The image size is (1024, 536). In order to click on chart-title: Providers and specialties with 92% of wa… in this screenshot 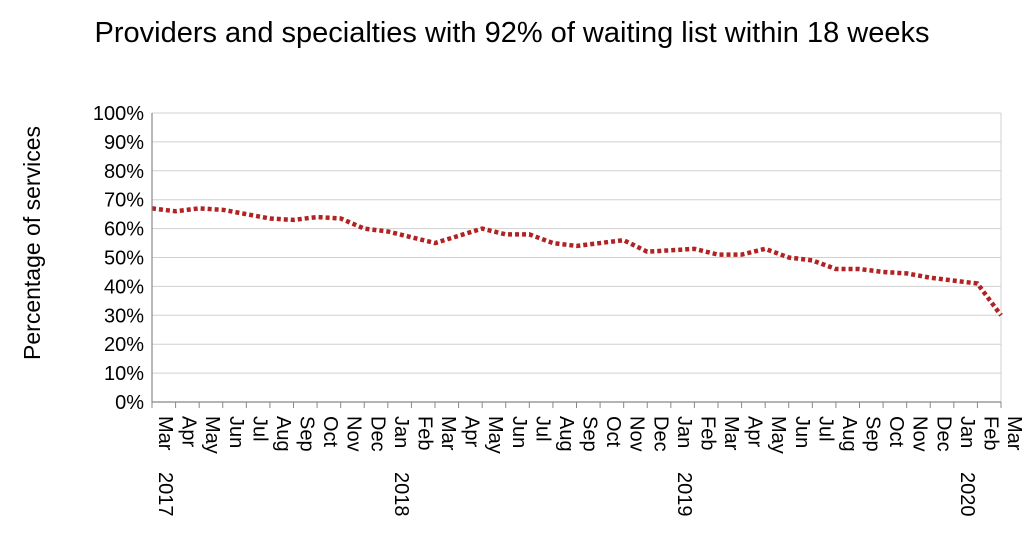, I will do `click(512, 33)`.